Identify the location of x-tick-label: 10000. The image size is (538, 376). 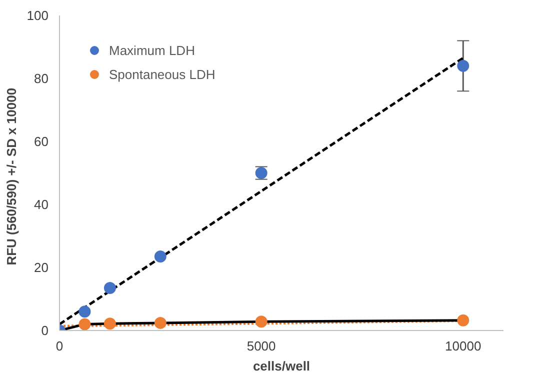
(463, 346).